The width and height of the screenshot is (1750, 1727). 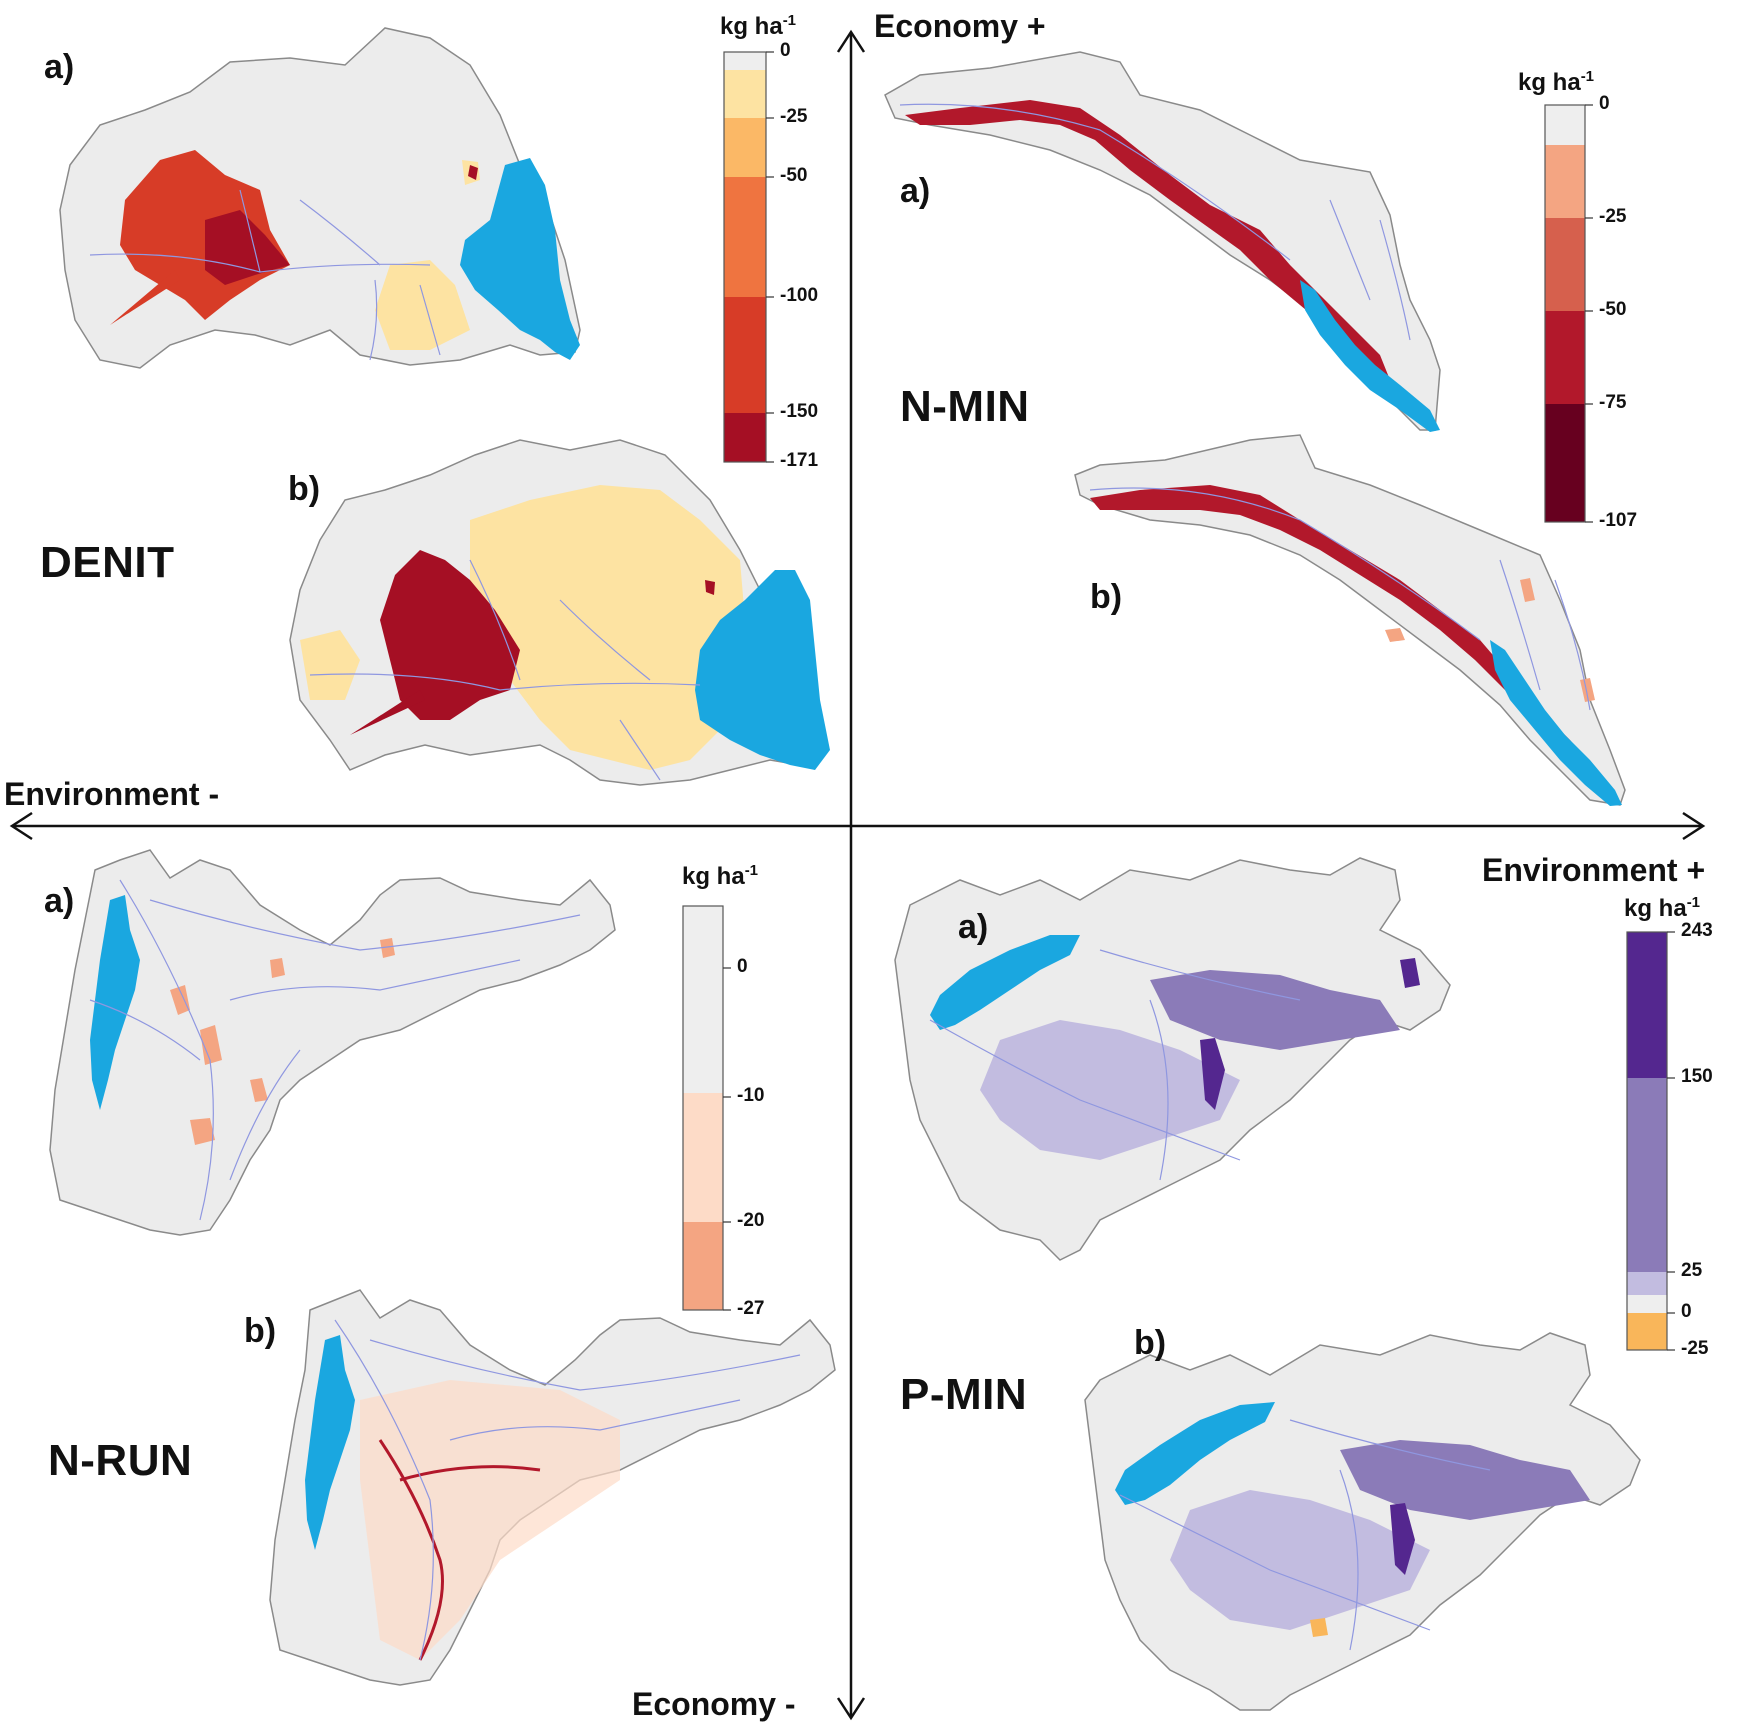 I want to click on legend-tick-label: -20, so click(x=751, y=1220).